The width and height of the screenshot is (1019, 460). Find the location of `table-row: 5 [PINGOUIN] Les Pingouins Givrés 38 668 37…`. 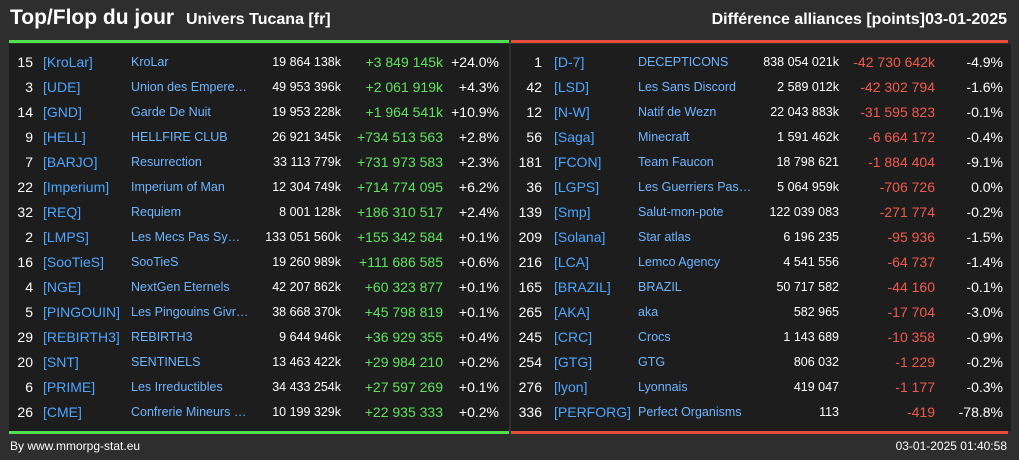

table-row: 5 [PINGOUIN] Les Pingouins Givrés 38 668 37… is located at coordinates (259, 309).